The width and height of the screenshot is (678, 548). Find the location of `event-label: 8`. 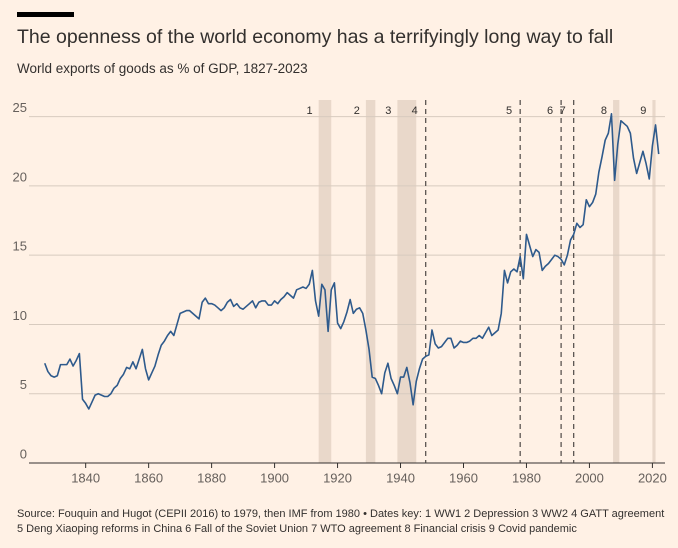

event-label: 8 is located at coordinates (604, 111).